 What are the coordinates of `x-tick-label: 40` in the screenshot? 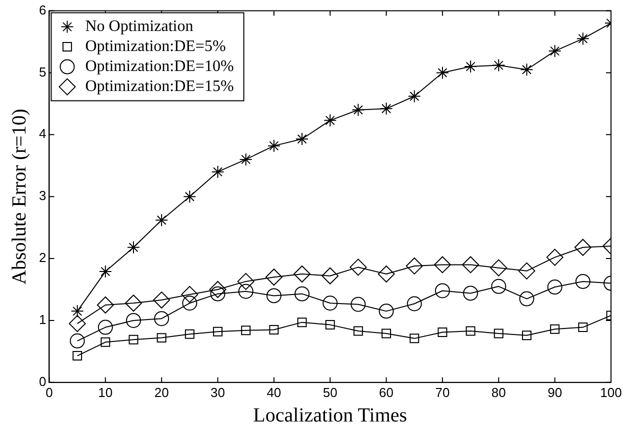 It's located at (274, 392).